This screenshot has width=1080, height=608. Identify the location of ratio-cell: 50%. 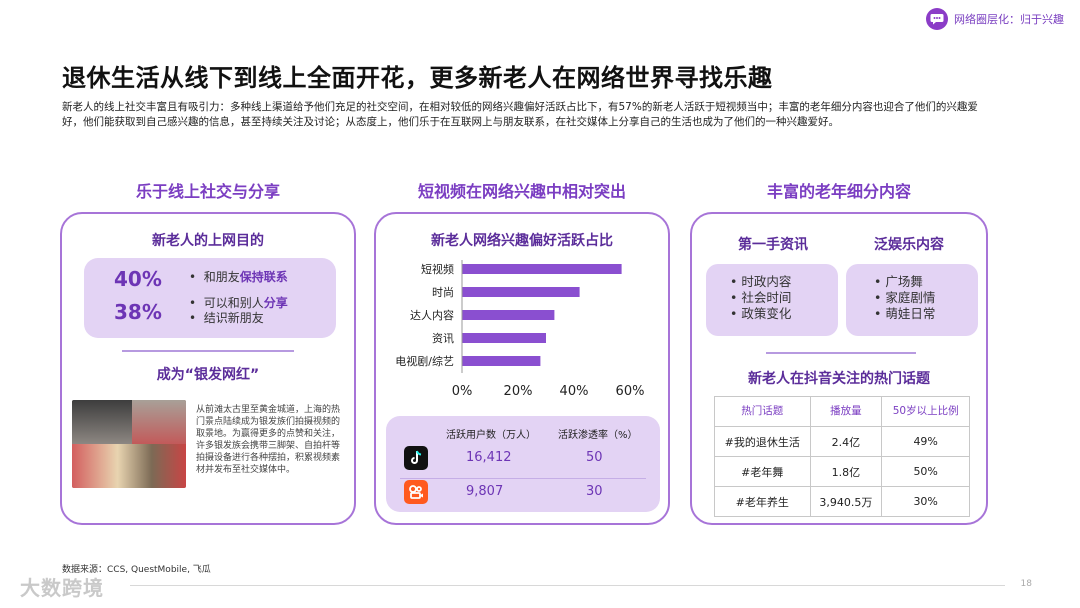
(925, 471).